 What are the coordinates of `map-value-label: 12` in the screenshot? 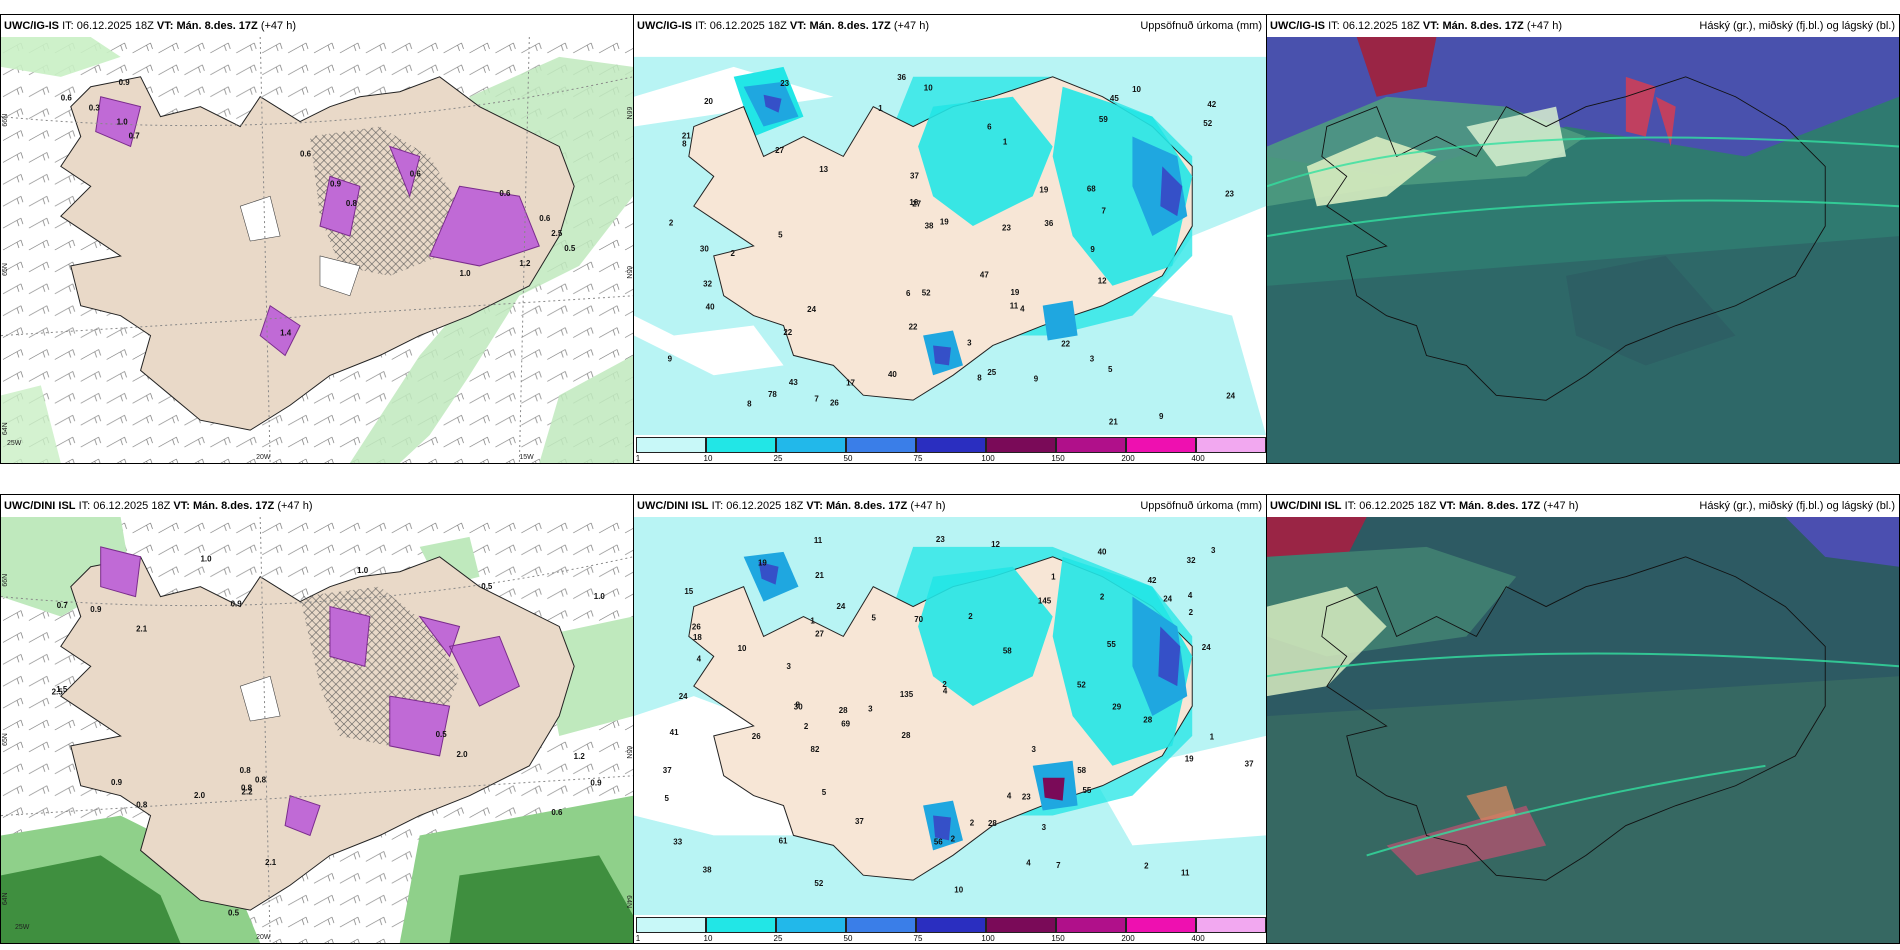 It's located at (1102, 280).